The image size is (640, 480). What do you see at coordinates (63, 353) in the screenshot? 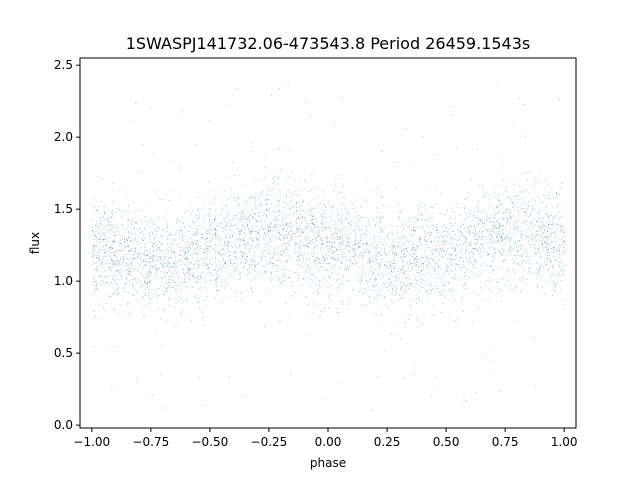
I see `y-tick-label: 0.5` at bounding box center [63, 353].